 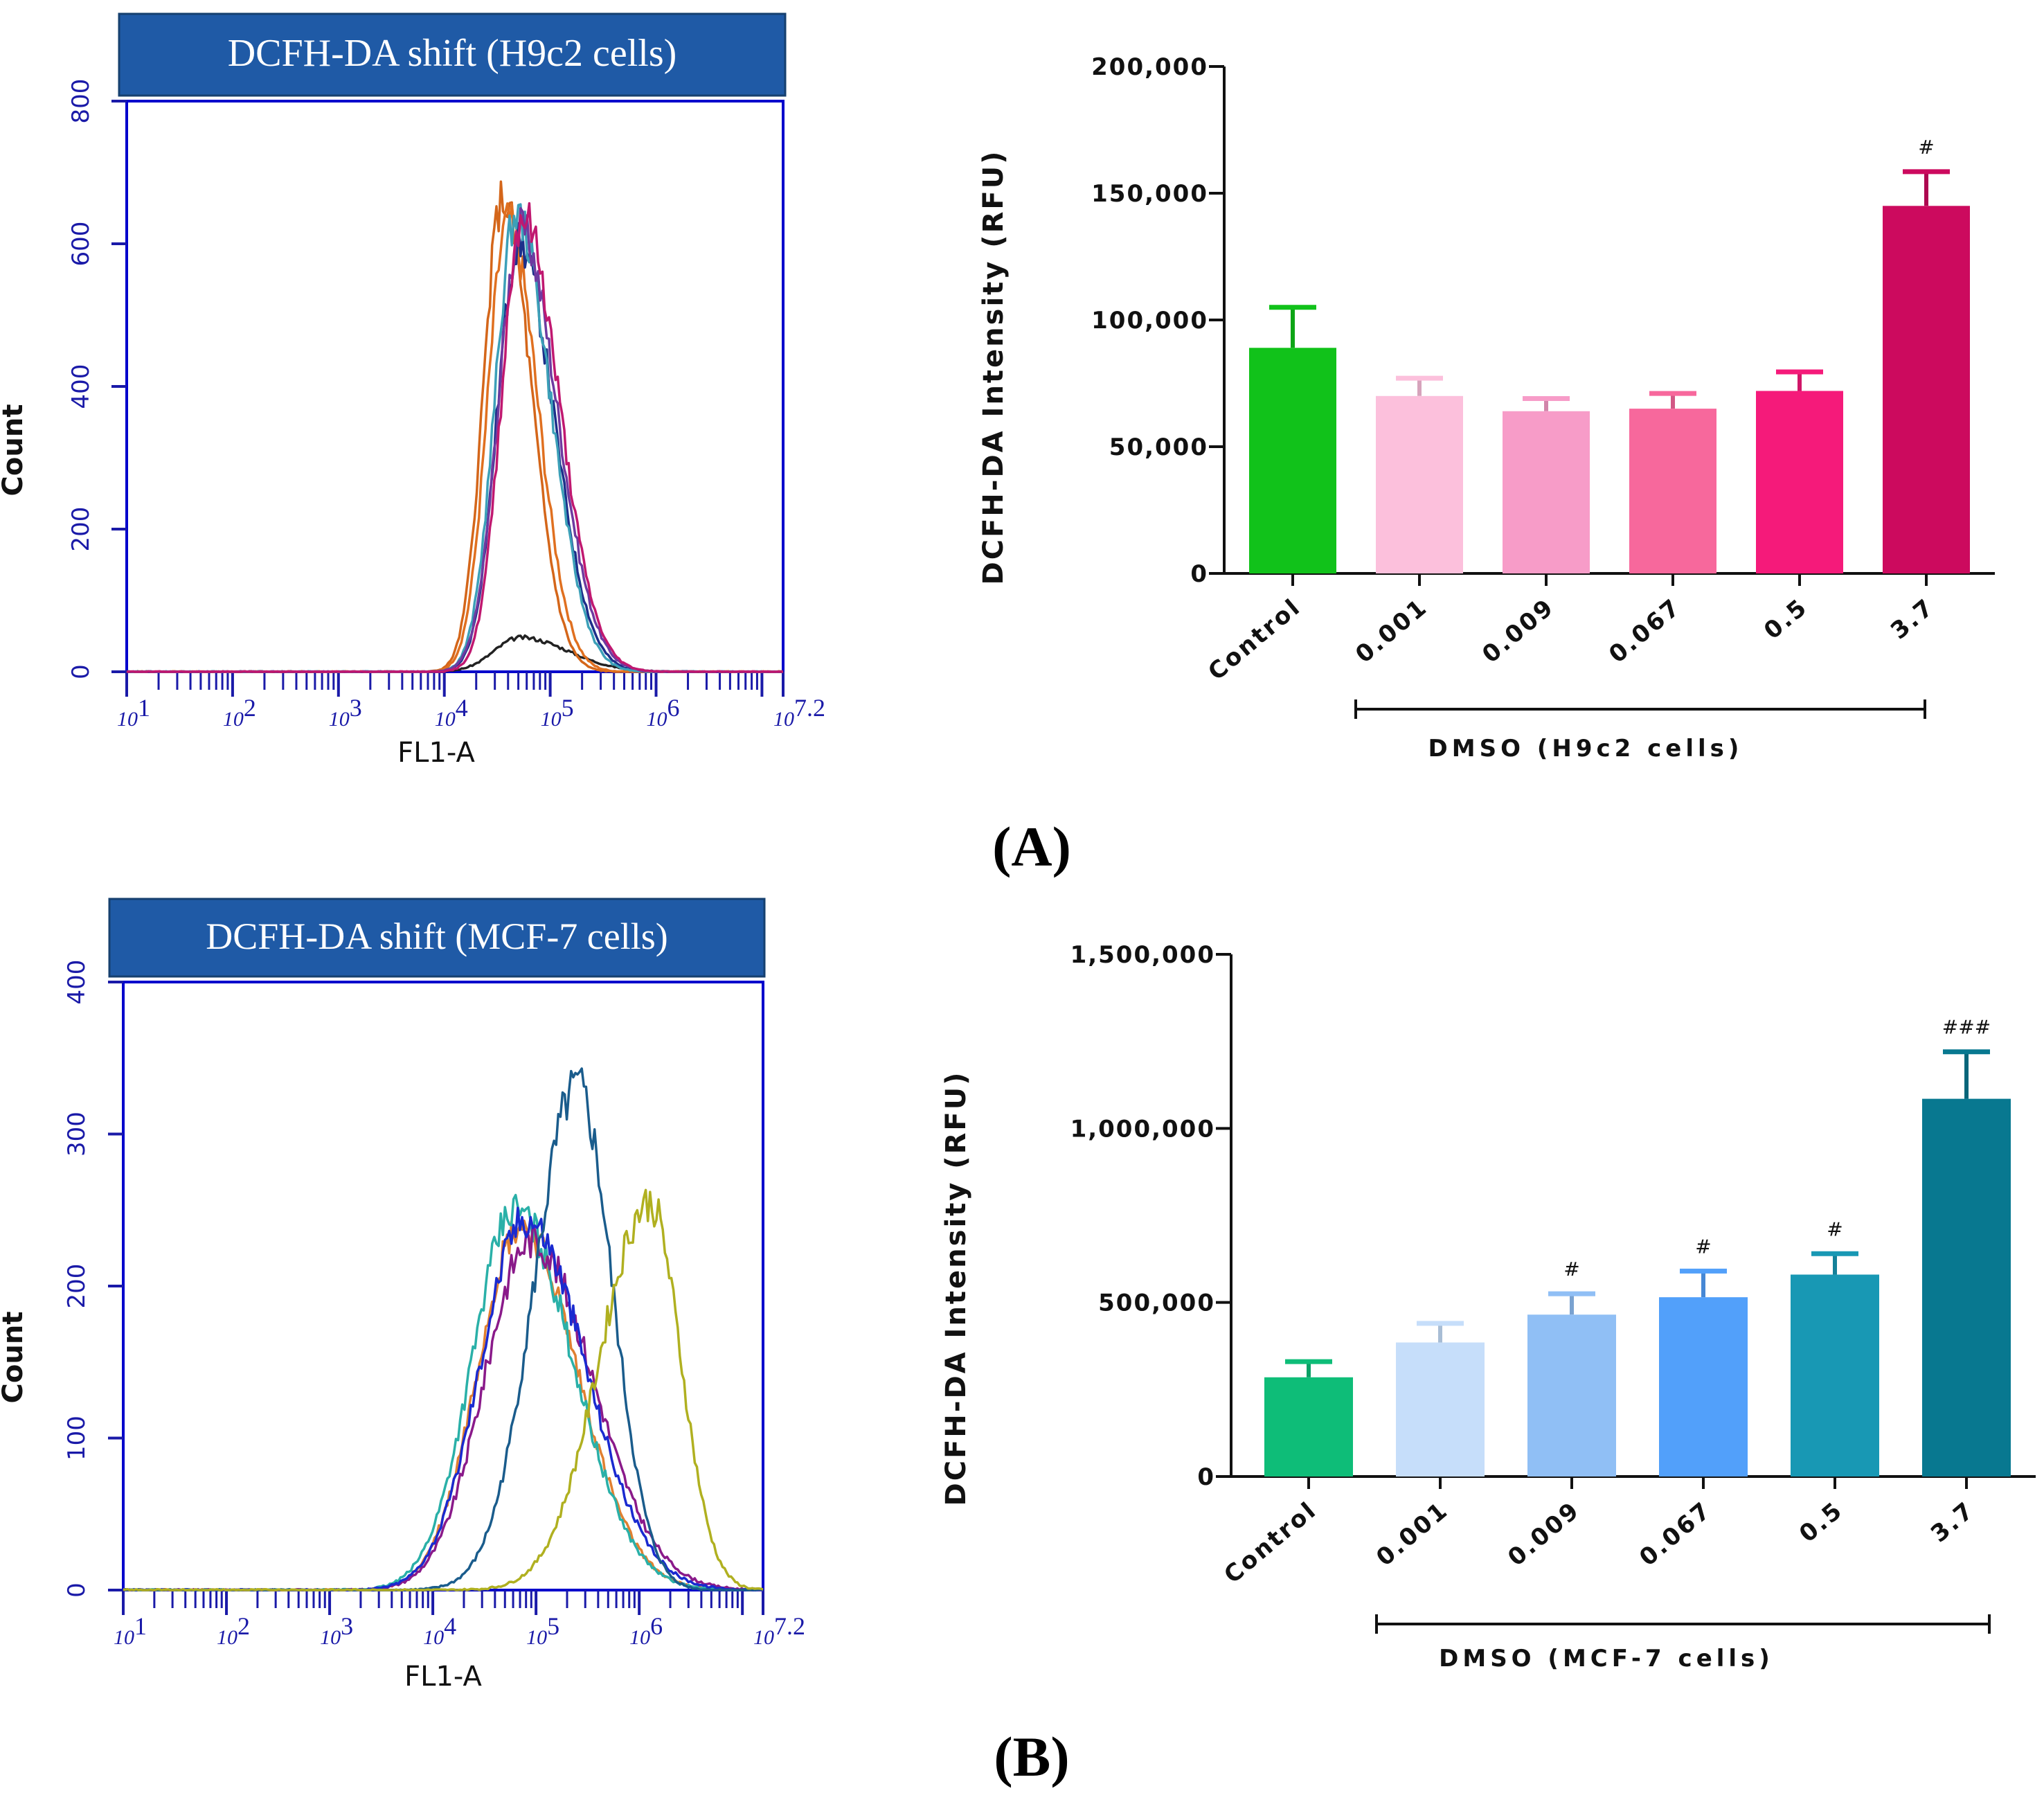 I want to click on histogram-ticks: 10¹ 10² 10³ 10⁴ 10⁵ 10⁶ 107.2 0 200 400 600 800, so click(x=446, y=405).